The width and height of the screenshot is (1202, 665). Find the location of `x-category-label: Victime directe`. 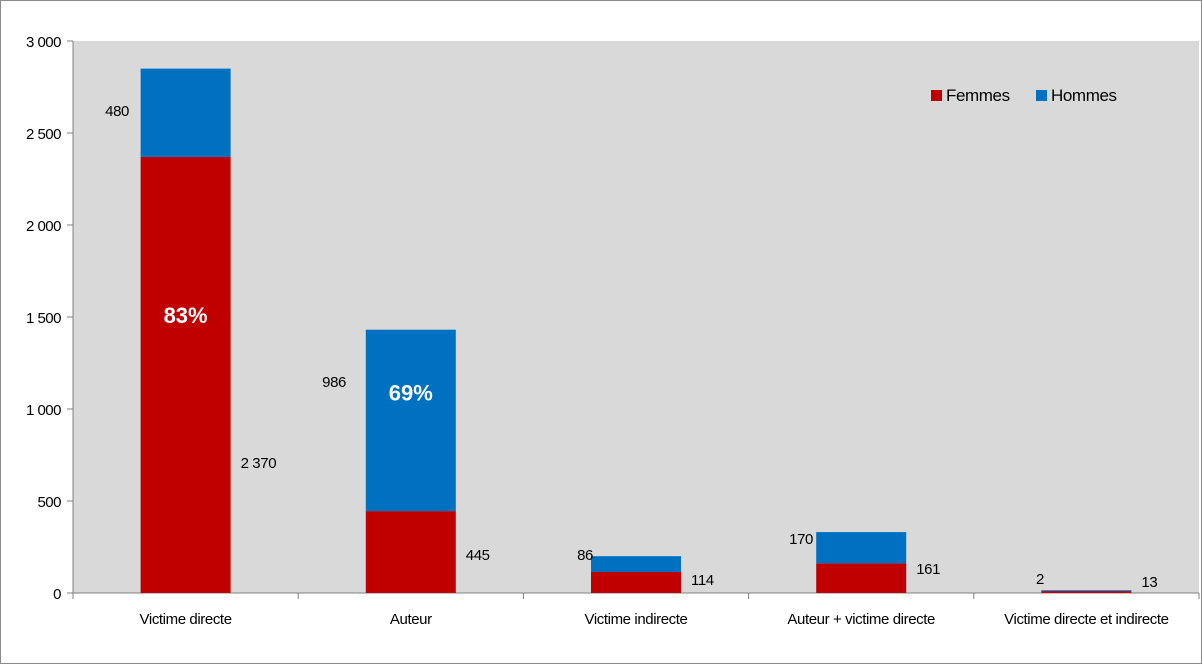

x-category-label: Victime directe is located at coordinates (186, 619).